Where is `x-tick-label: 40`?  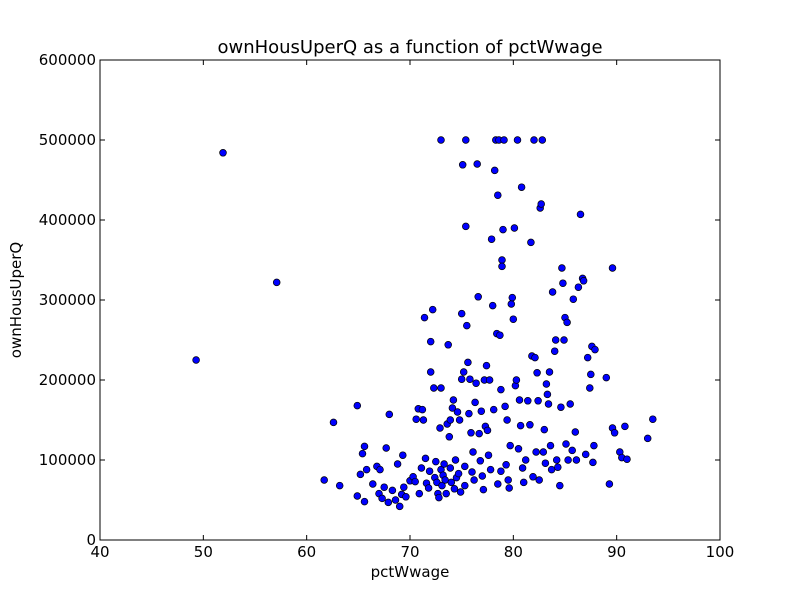
x-tick-label: 40 is located at coordinates (99, 552).